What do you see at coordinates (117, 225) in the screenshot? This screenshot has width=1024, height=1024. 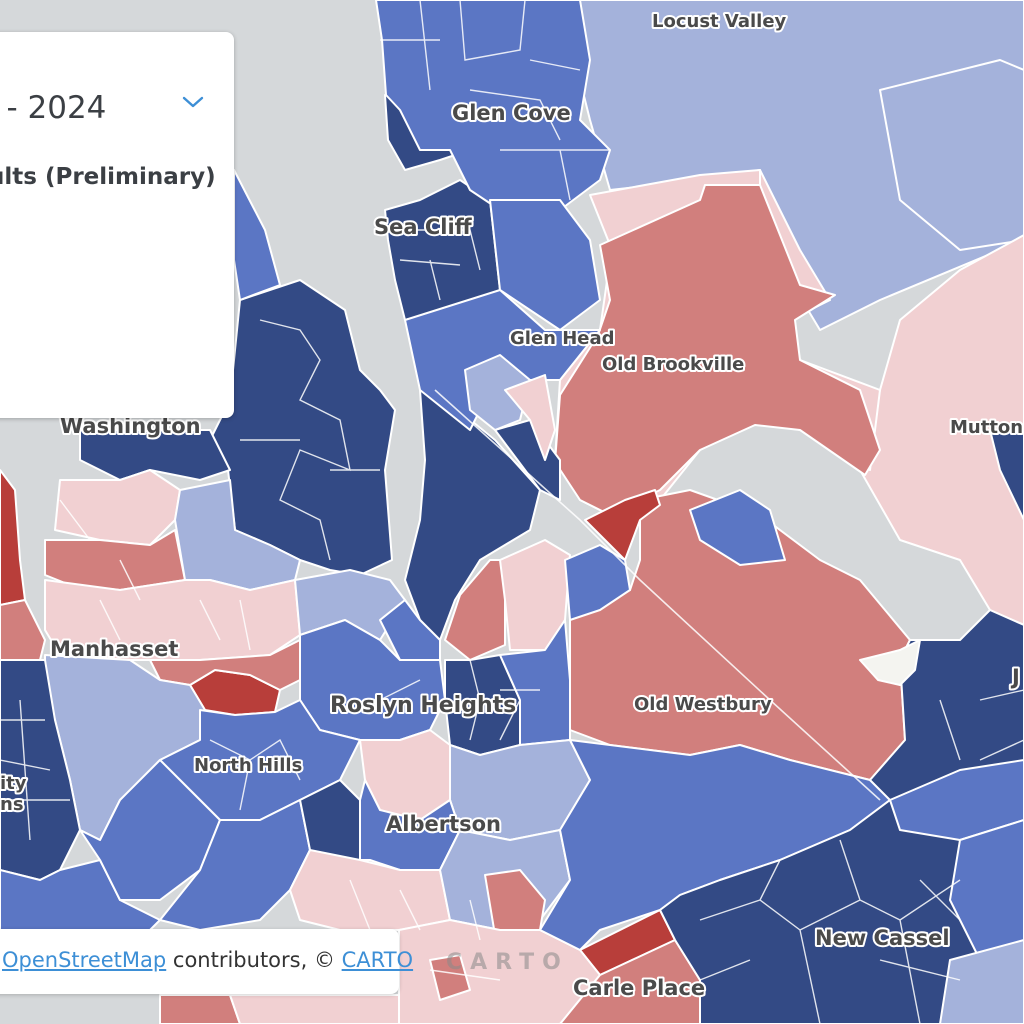 I see `legend-panel: l - 2024 ults (Preliminary)` at bounding box center [117, 225].